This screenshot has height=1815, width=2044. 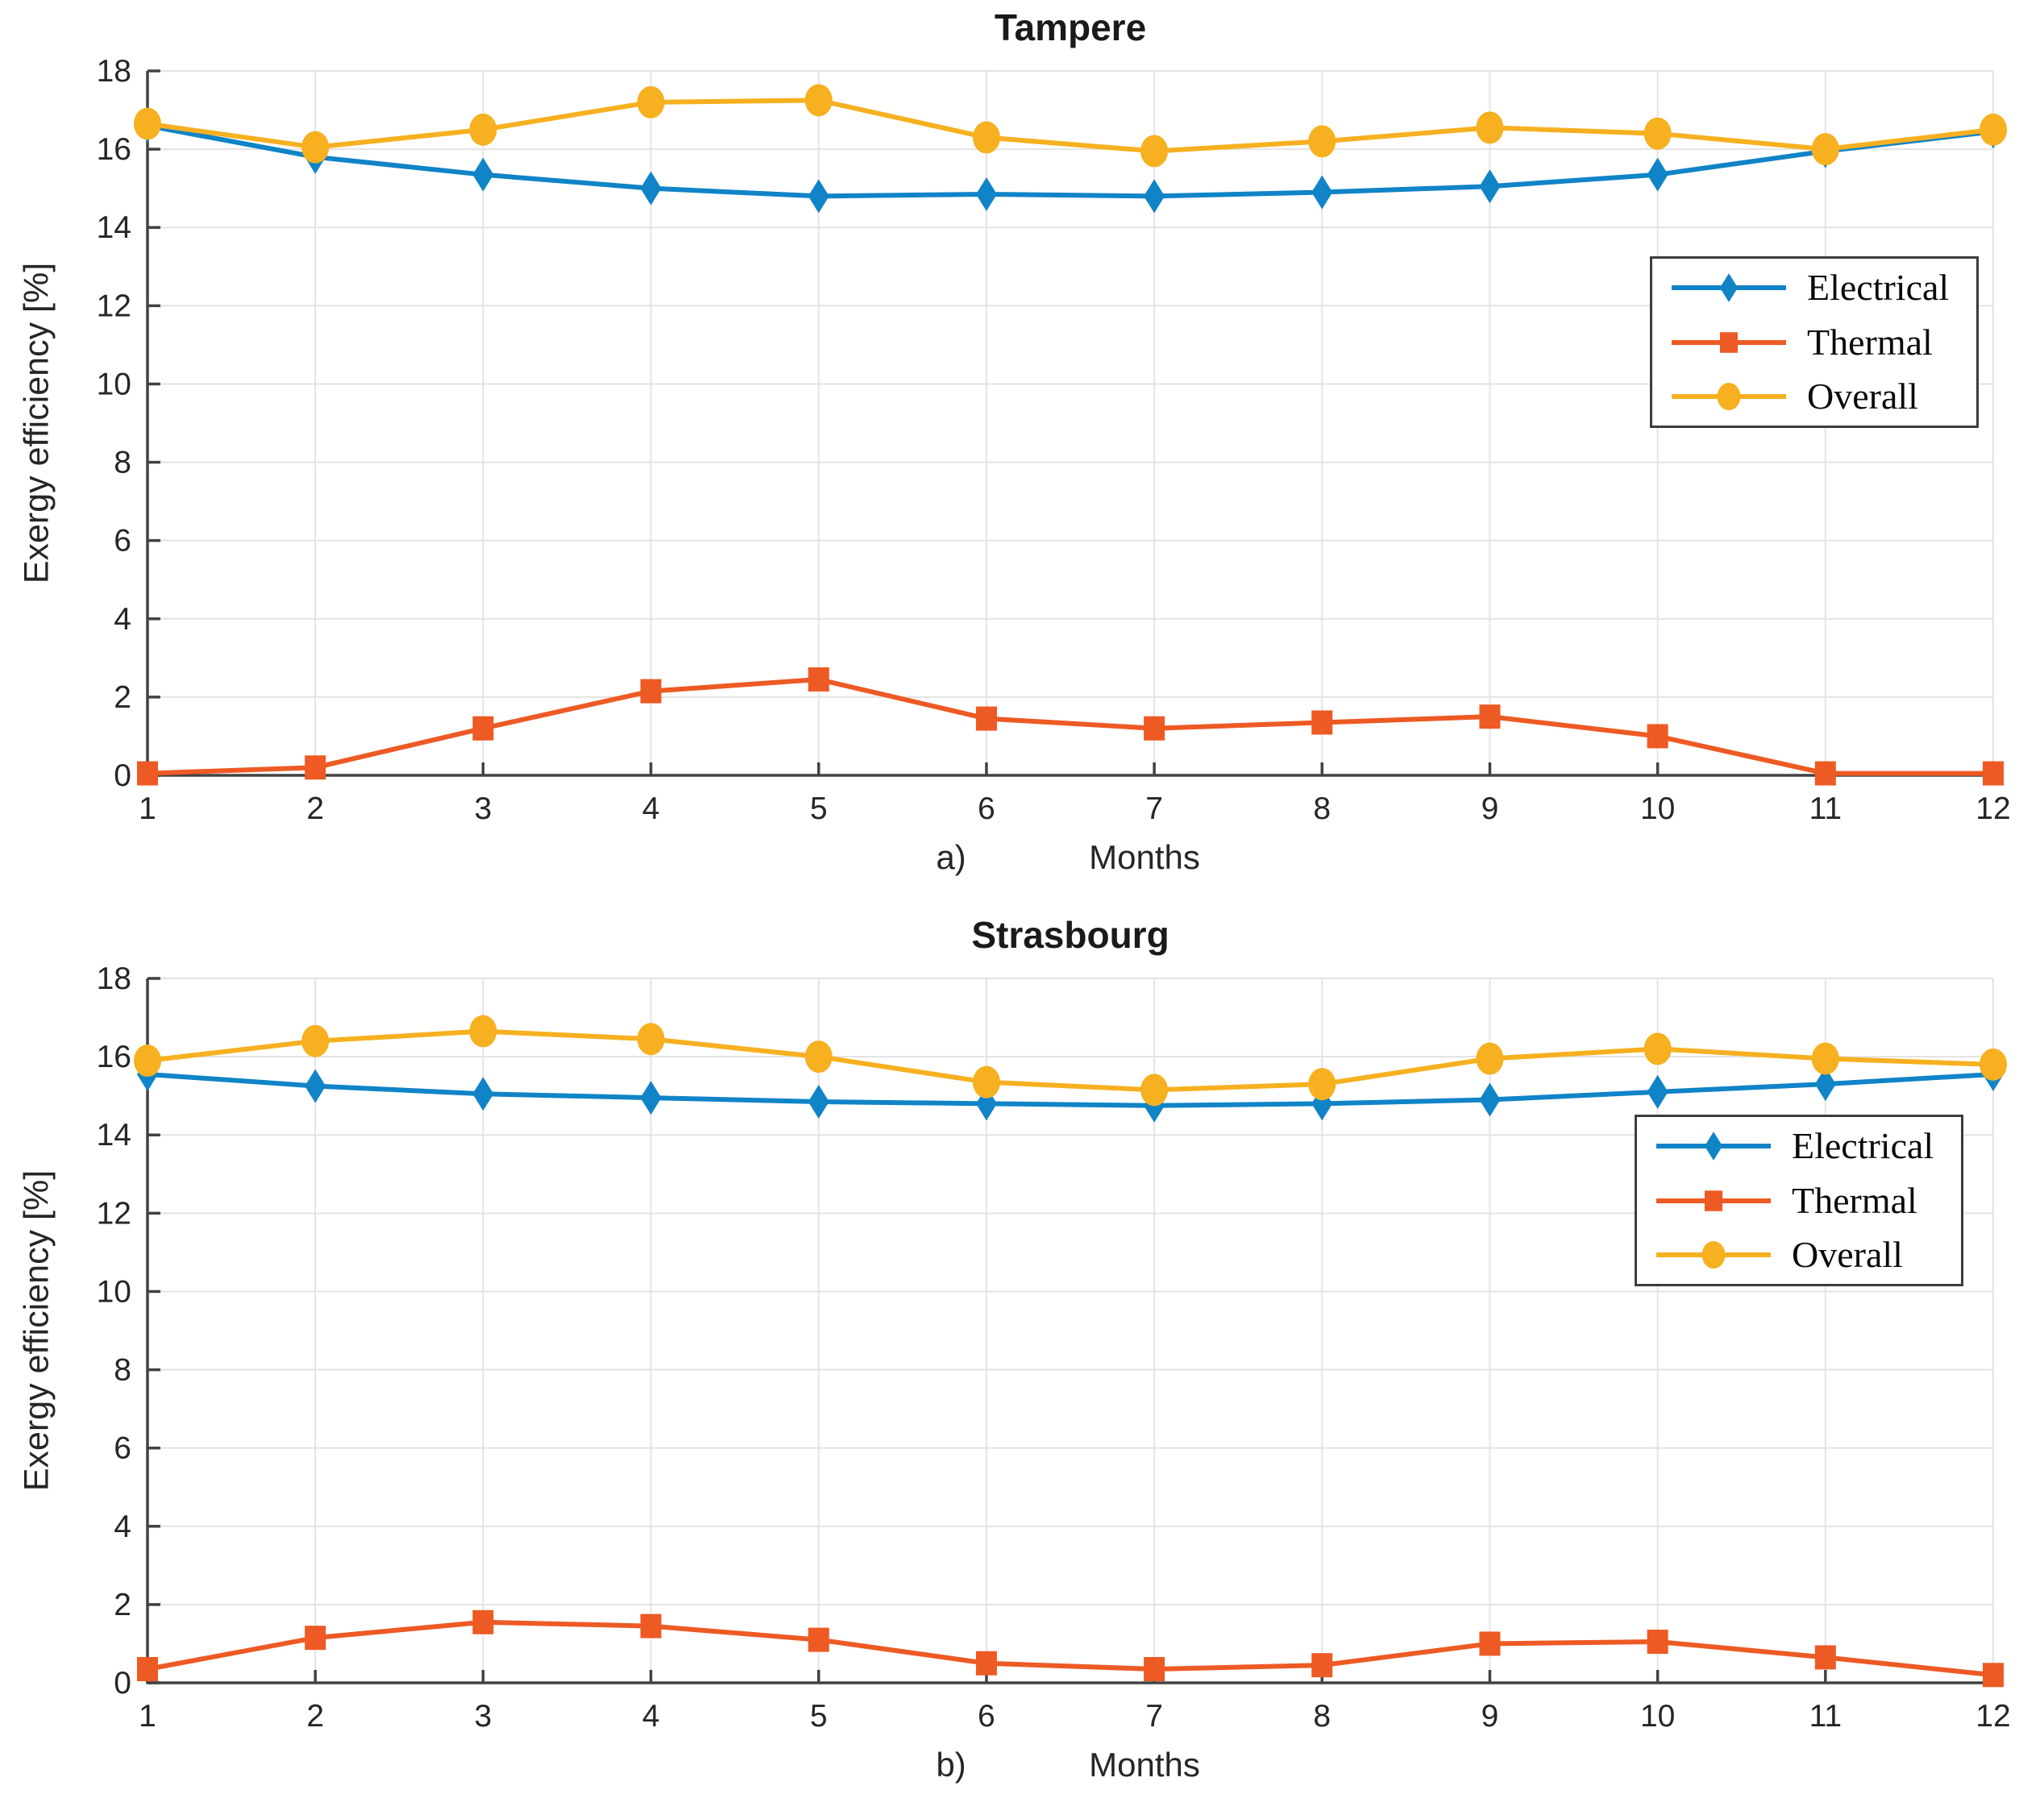 What do you see at coordinates (1070, 935) in the screenshot?
I see `chart-title: Strasbourg` at bounding box center [1070, 935].